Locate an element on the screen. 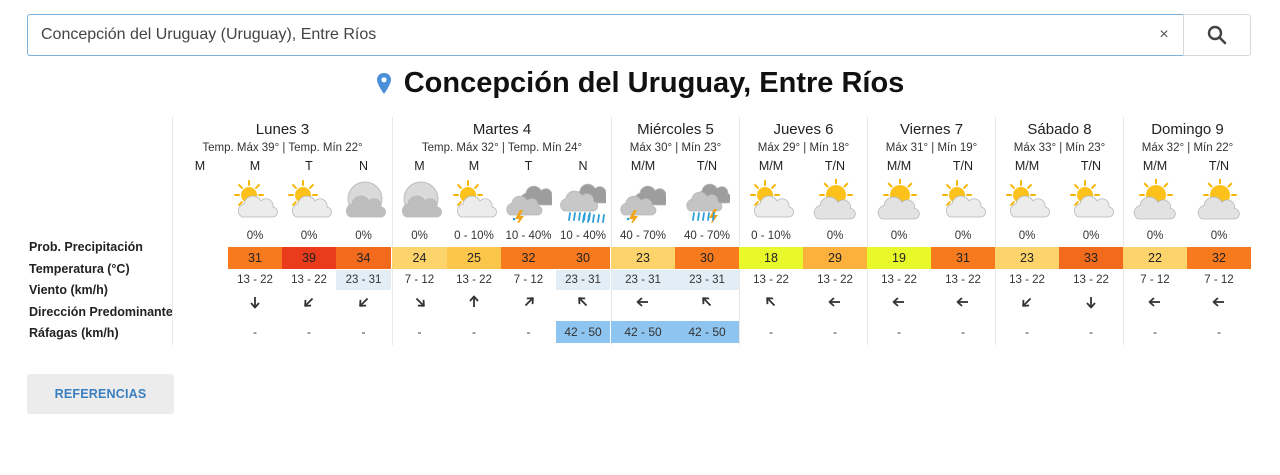 This screenshot has width=1280, height=475. day-column: Domingo 9 Máx 32° | Mín 22° is located at coordinates (1187, 231).